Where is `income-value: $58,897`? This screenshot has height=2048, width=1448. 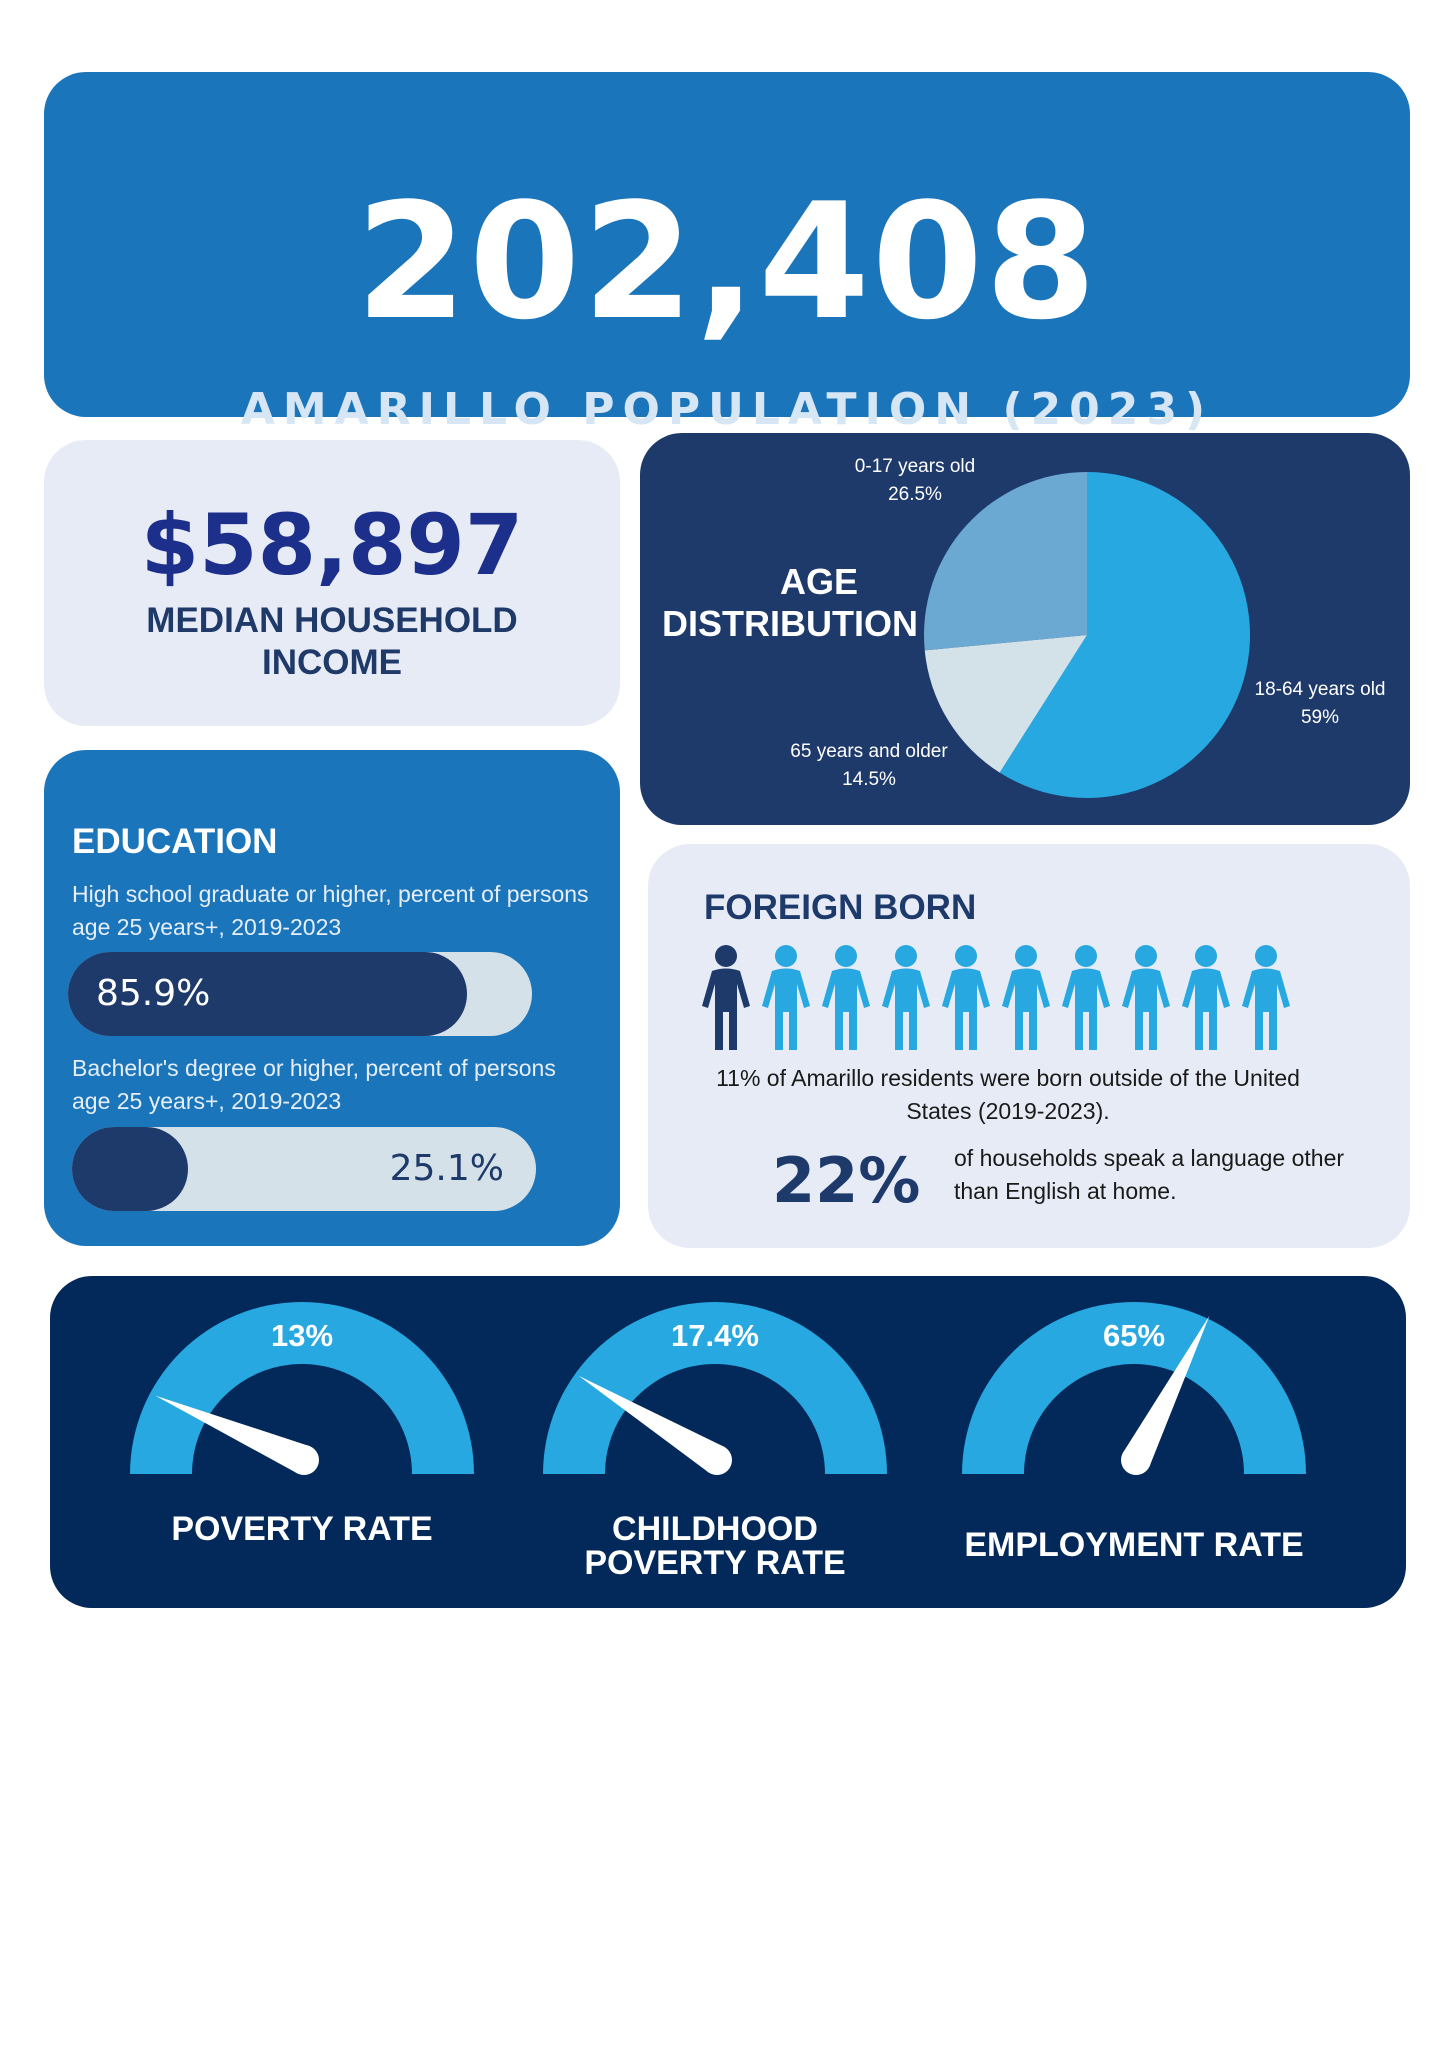
income-value: $58,897 is located at coordinates (332, 545).